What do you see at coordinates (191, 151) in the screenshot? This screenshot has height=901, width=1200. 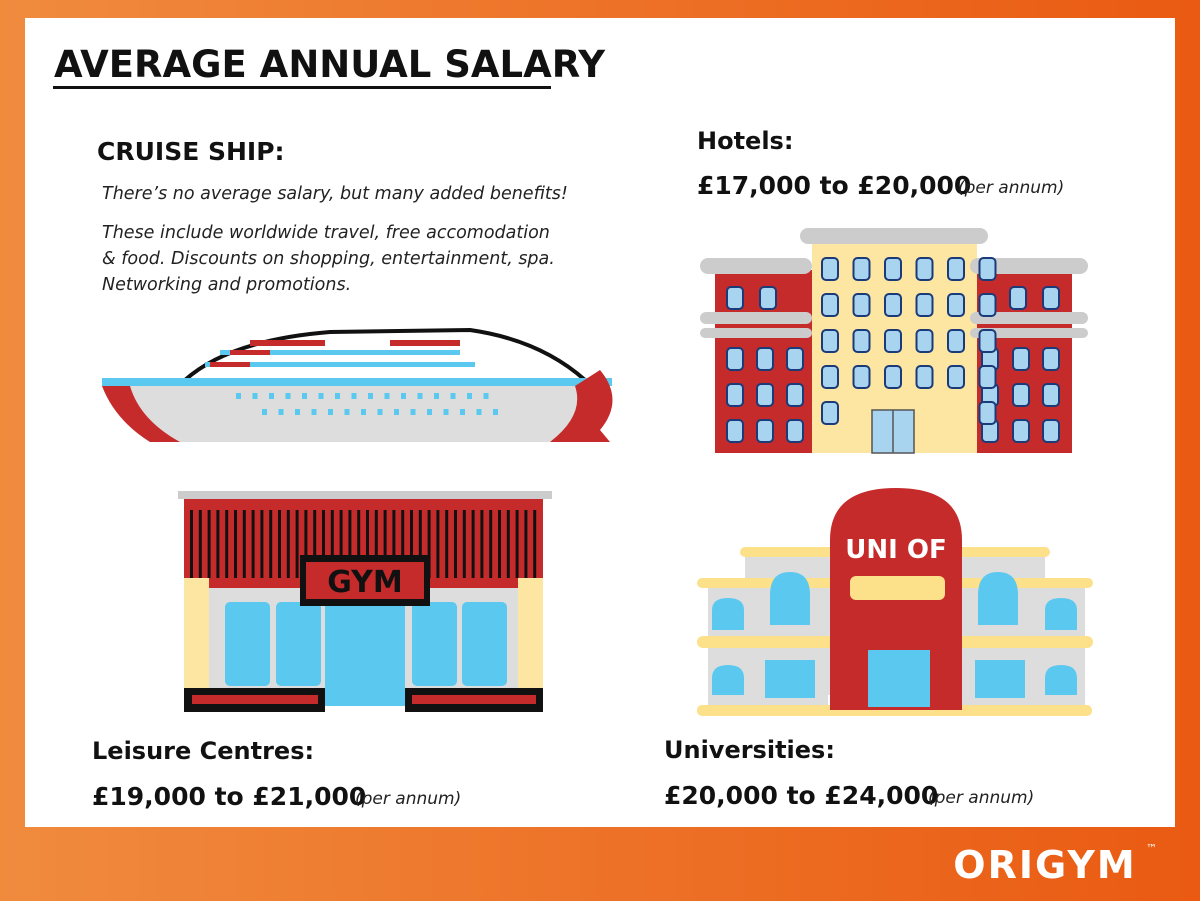 I see `section-label: CRUISE SHIP:` at bounding box center [191, 151].